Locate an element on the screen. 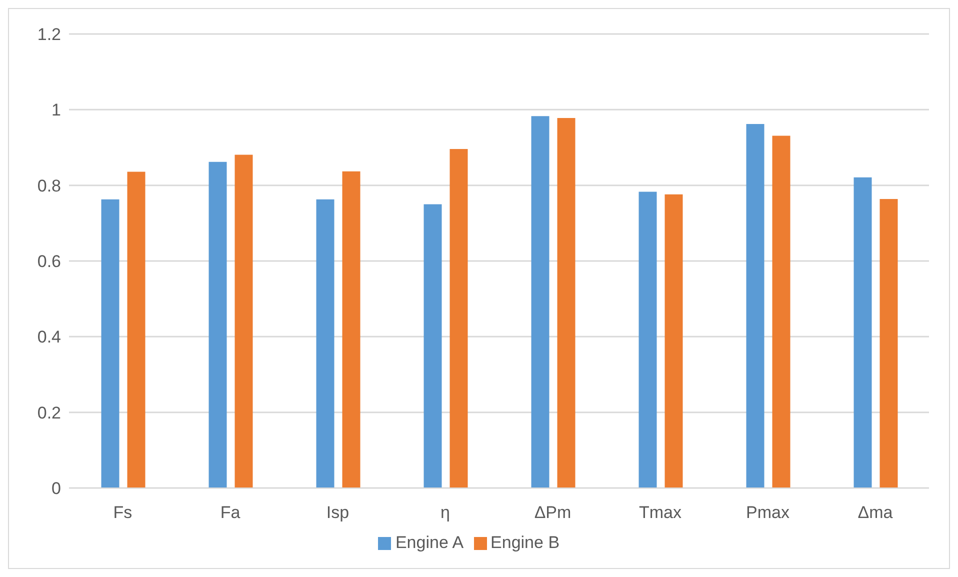 Image resolution: width=958 pixels, height=577 pixels. x-tick-label: η is located at coordinates (445, 512).